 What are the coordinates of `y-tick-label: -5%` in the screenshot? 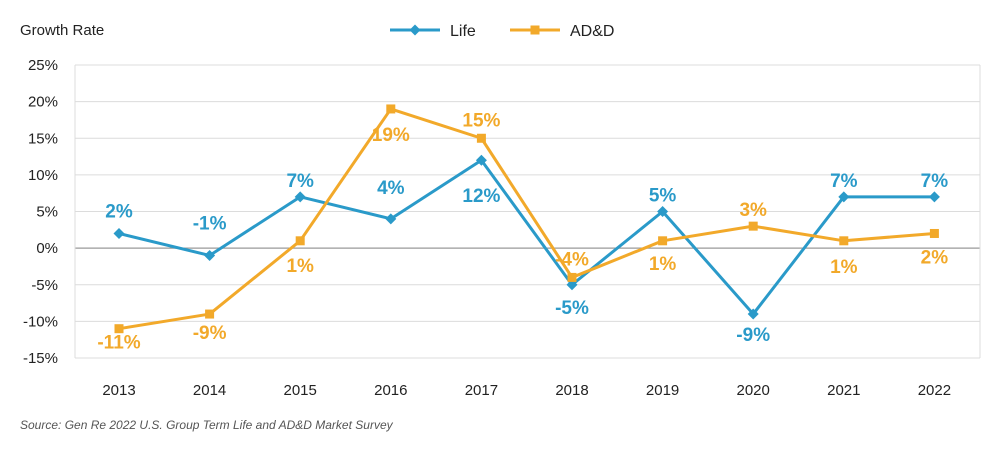 It's located at (44, 285).